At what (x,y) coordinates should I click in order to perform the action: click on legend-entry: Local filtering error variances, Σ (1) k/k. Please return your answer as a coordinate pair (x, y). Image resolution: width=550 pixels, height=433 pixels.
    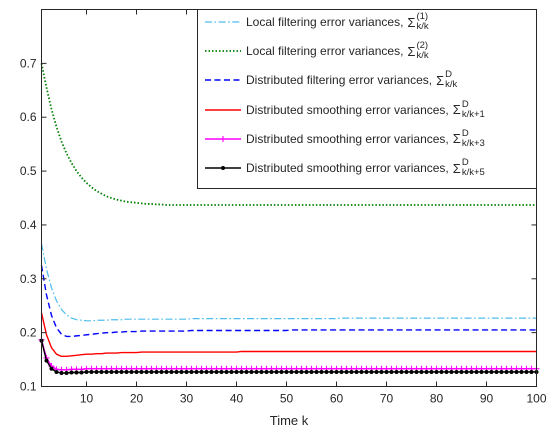
    Looking at the image, I should click on (313, 22).